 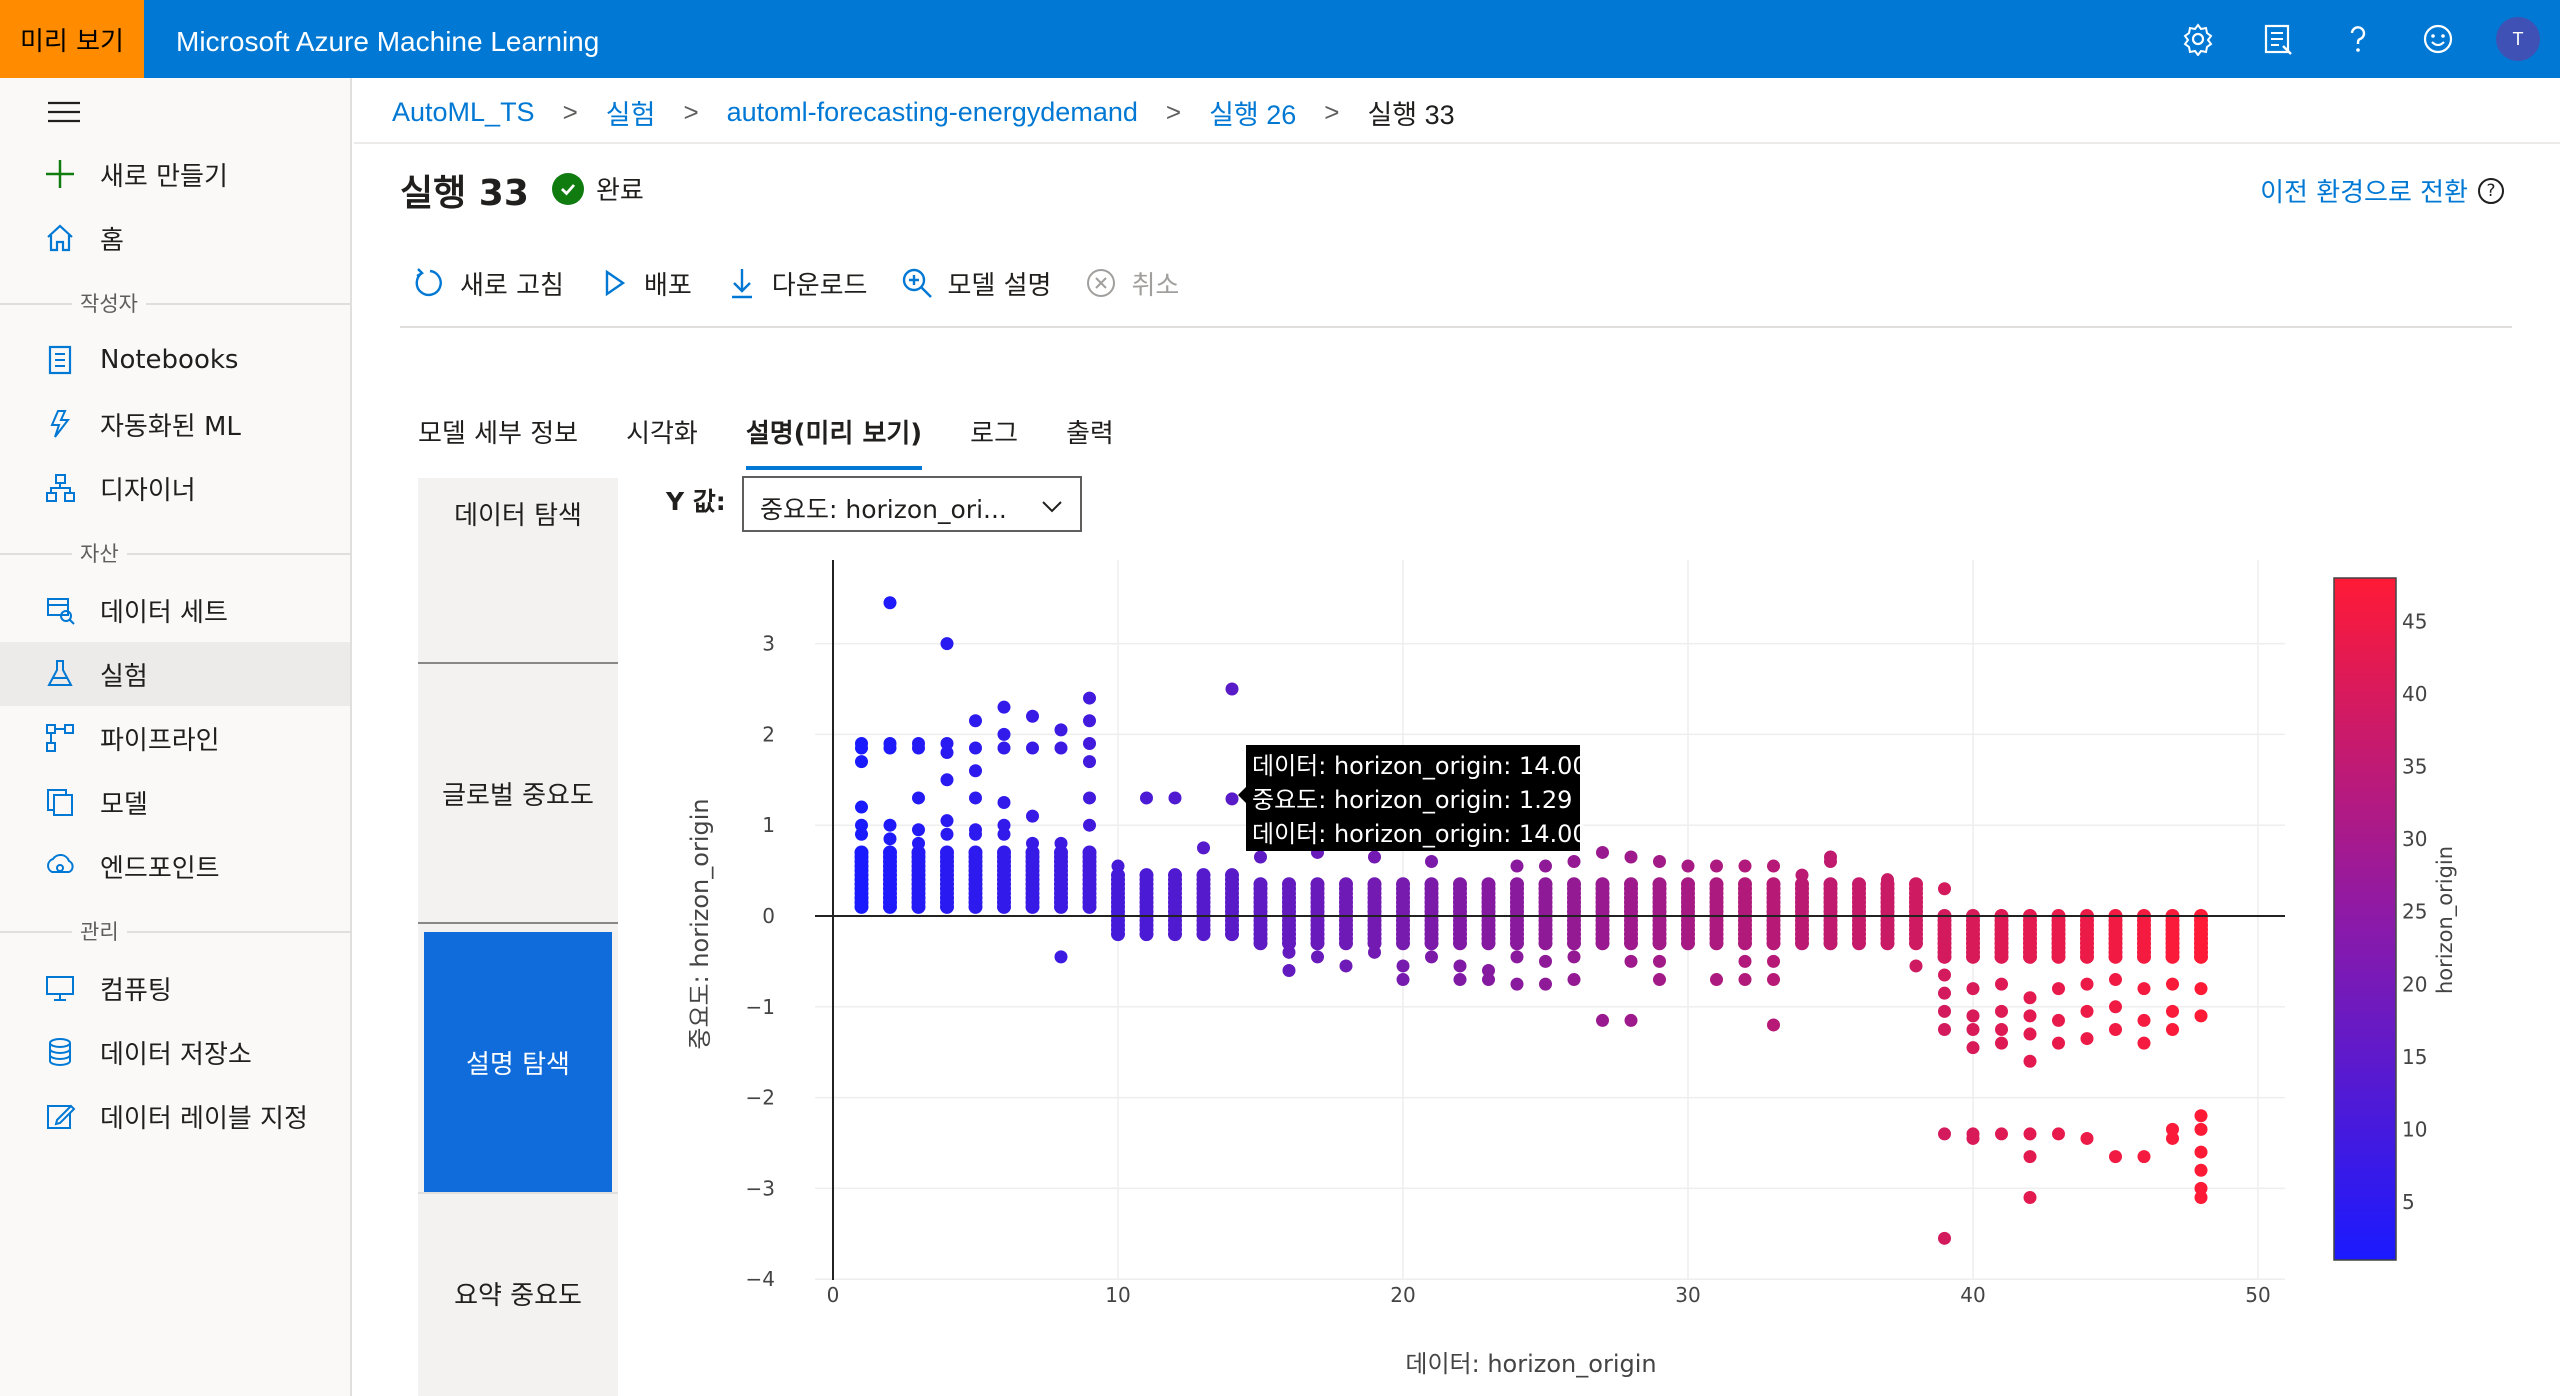 What do you see at coordinates (2518, 39) in the screenshot?
I see `user-avatar: T` at bounding box center [2518, 39].